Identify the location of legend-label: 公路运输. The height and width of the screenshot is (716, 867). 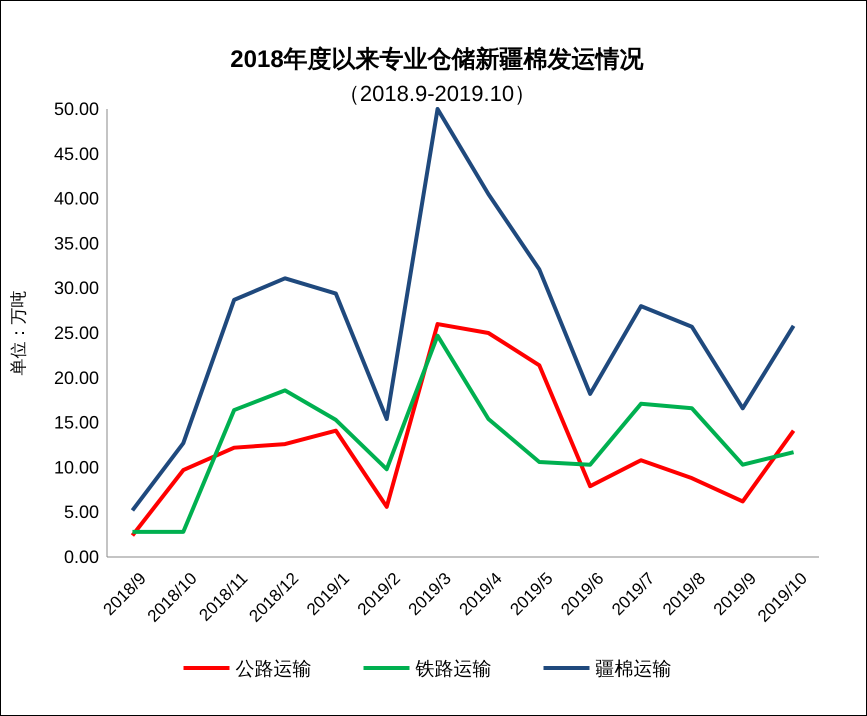
(274, 669).